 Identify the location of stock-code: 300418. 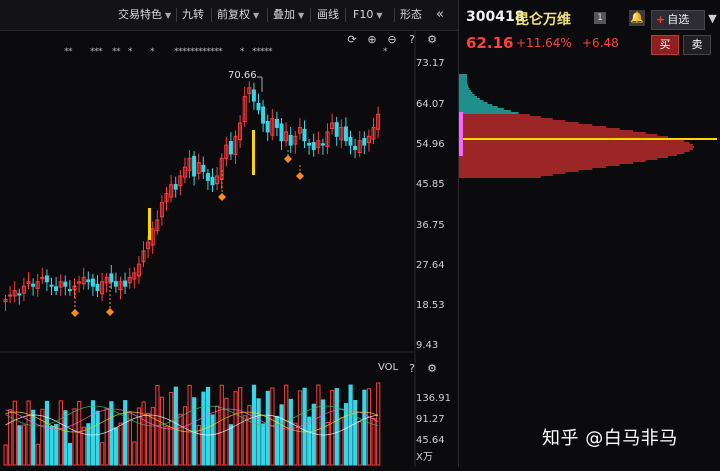
(495, 17).